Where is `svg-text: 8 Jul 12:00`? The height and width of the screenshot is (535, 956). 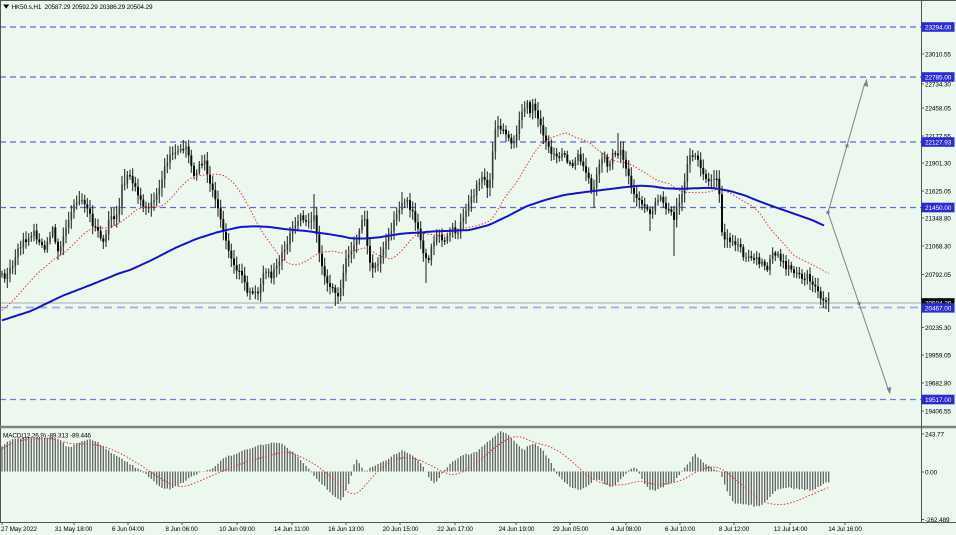 svg-text: 8 Jul 12:00 is located at coordinates (734, 529).